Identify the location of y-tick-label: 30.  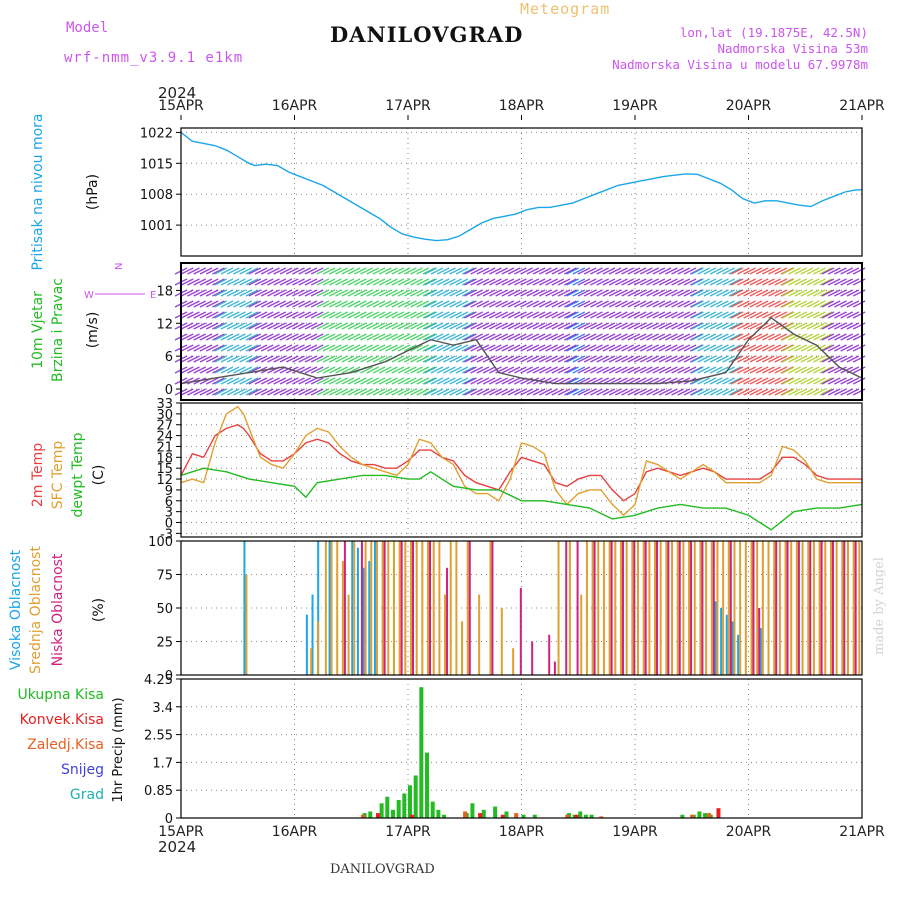
(164, 415).